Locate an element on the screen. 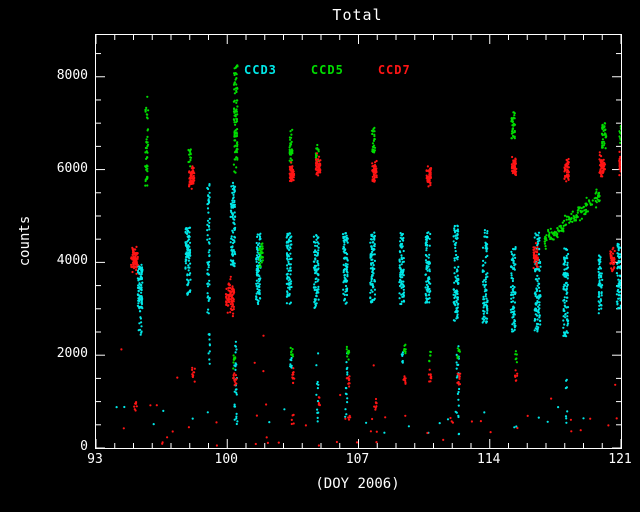 The image size is (640, 512). y-tick-label: 4000 is located at coordinates (72, 261).